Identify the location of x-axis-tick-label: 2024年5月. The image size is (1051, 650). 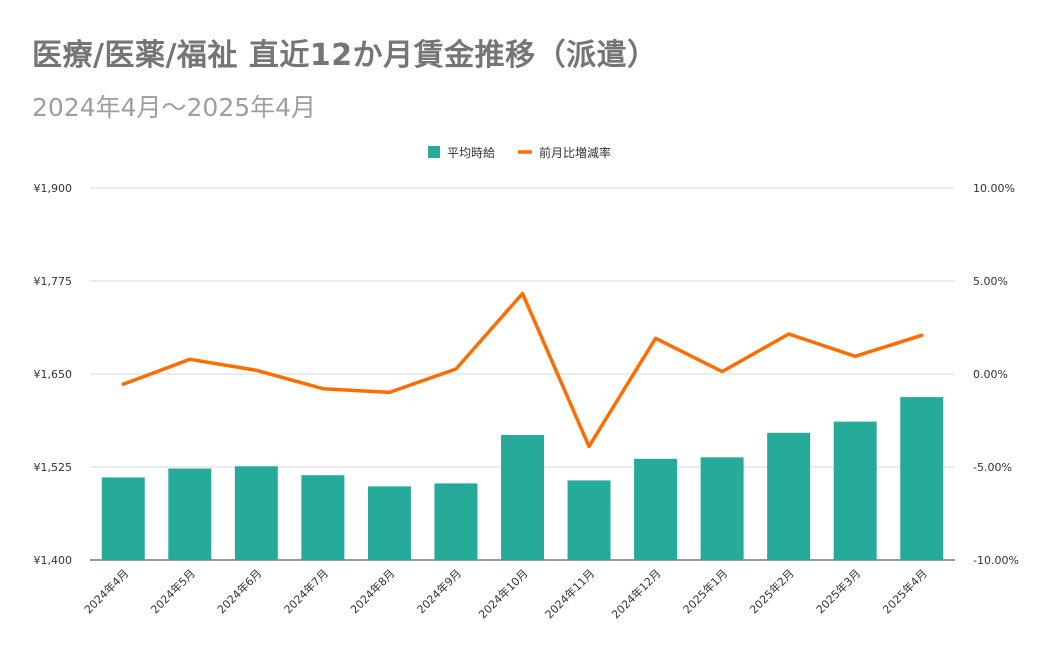
(173, 591).